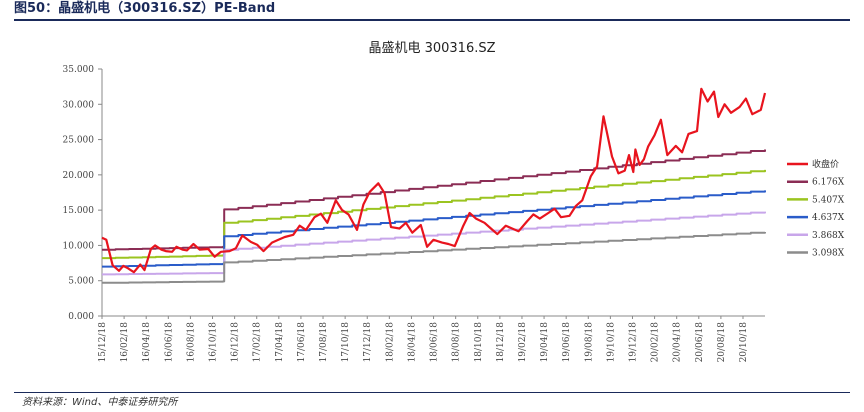 The image size is (864, 412). Describe the element at coordinates (81, 282) in the screenshot. I see `y-tick-label: 5.000` at that location.